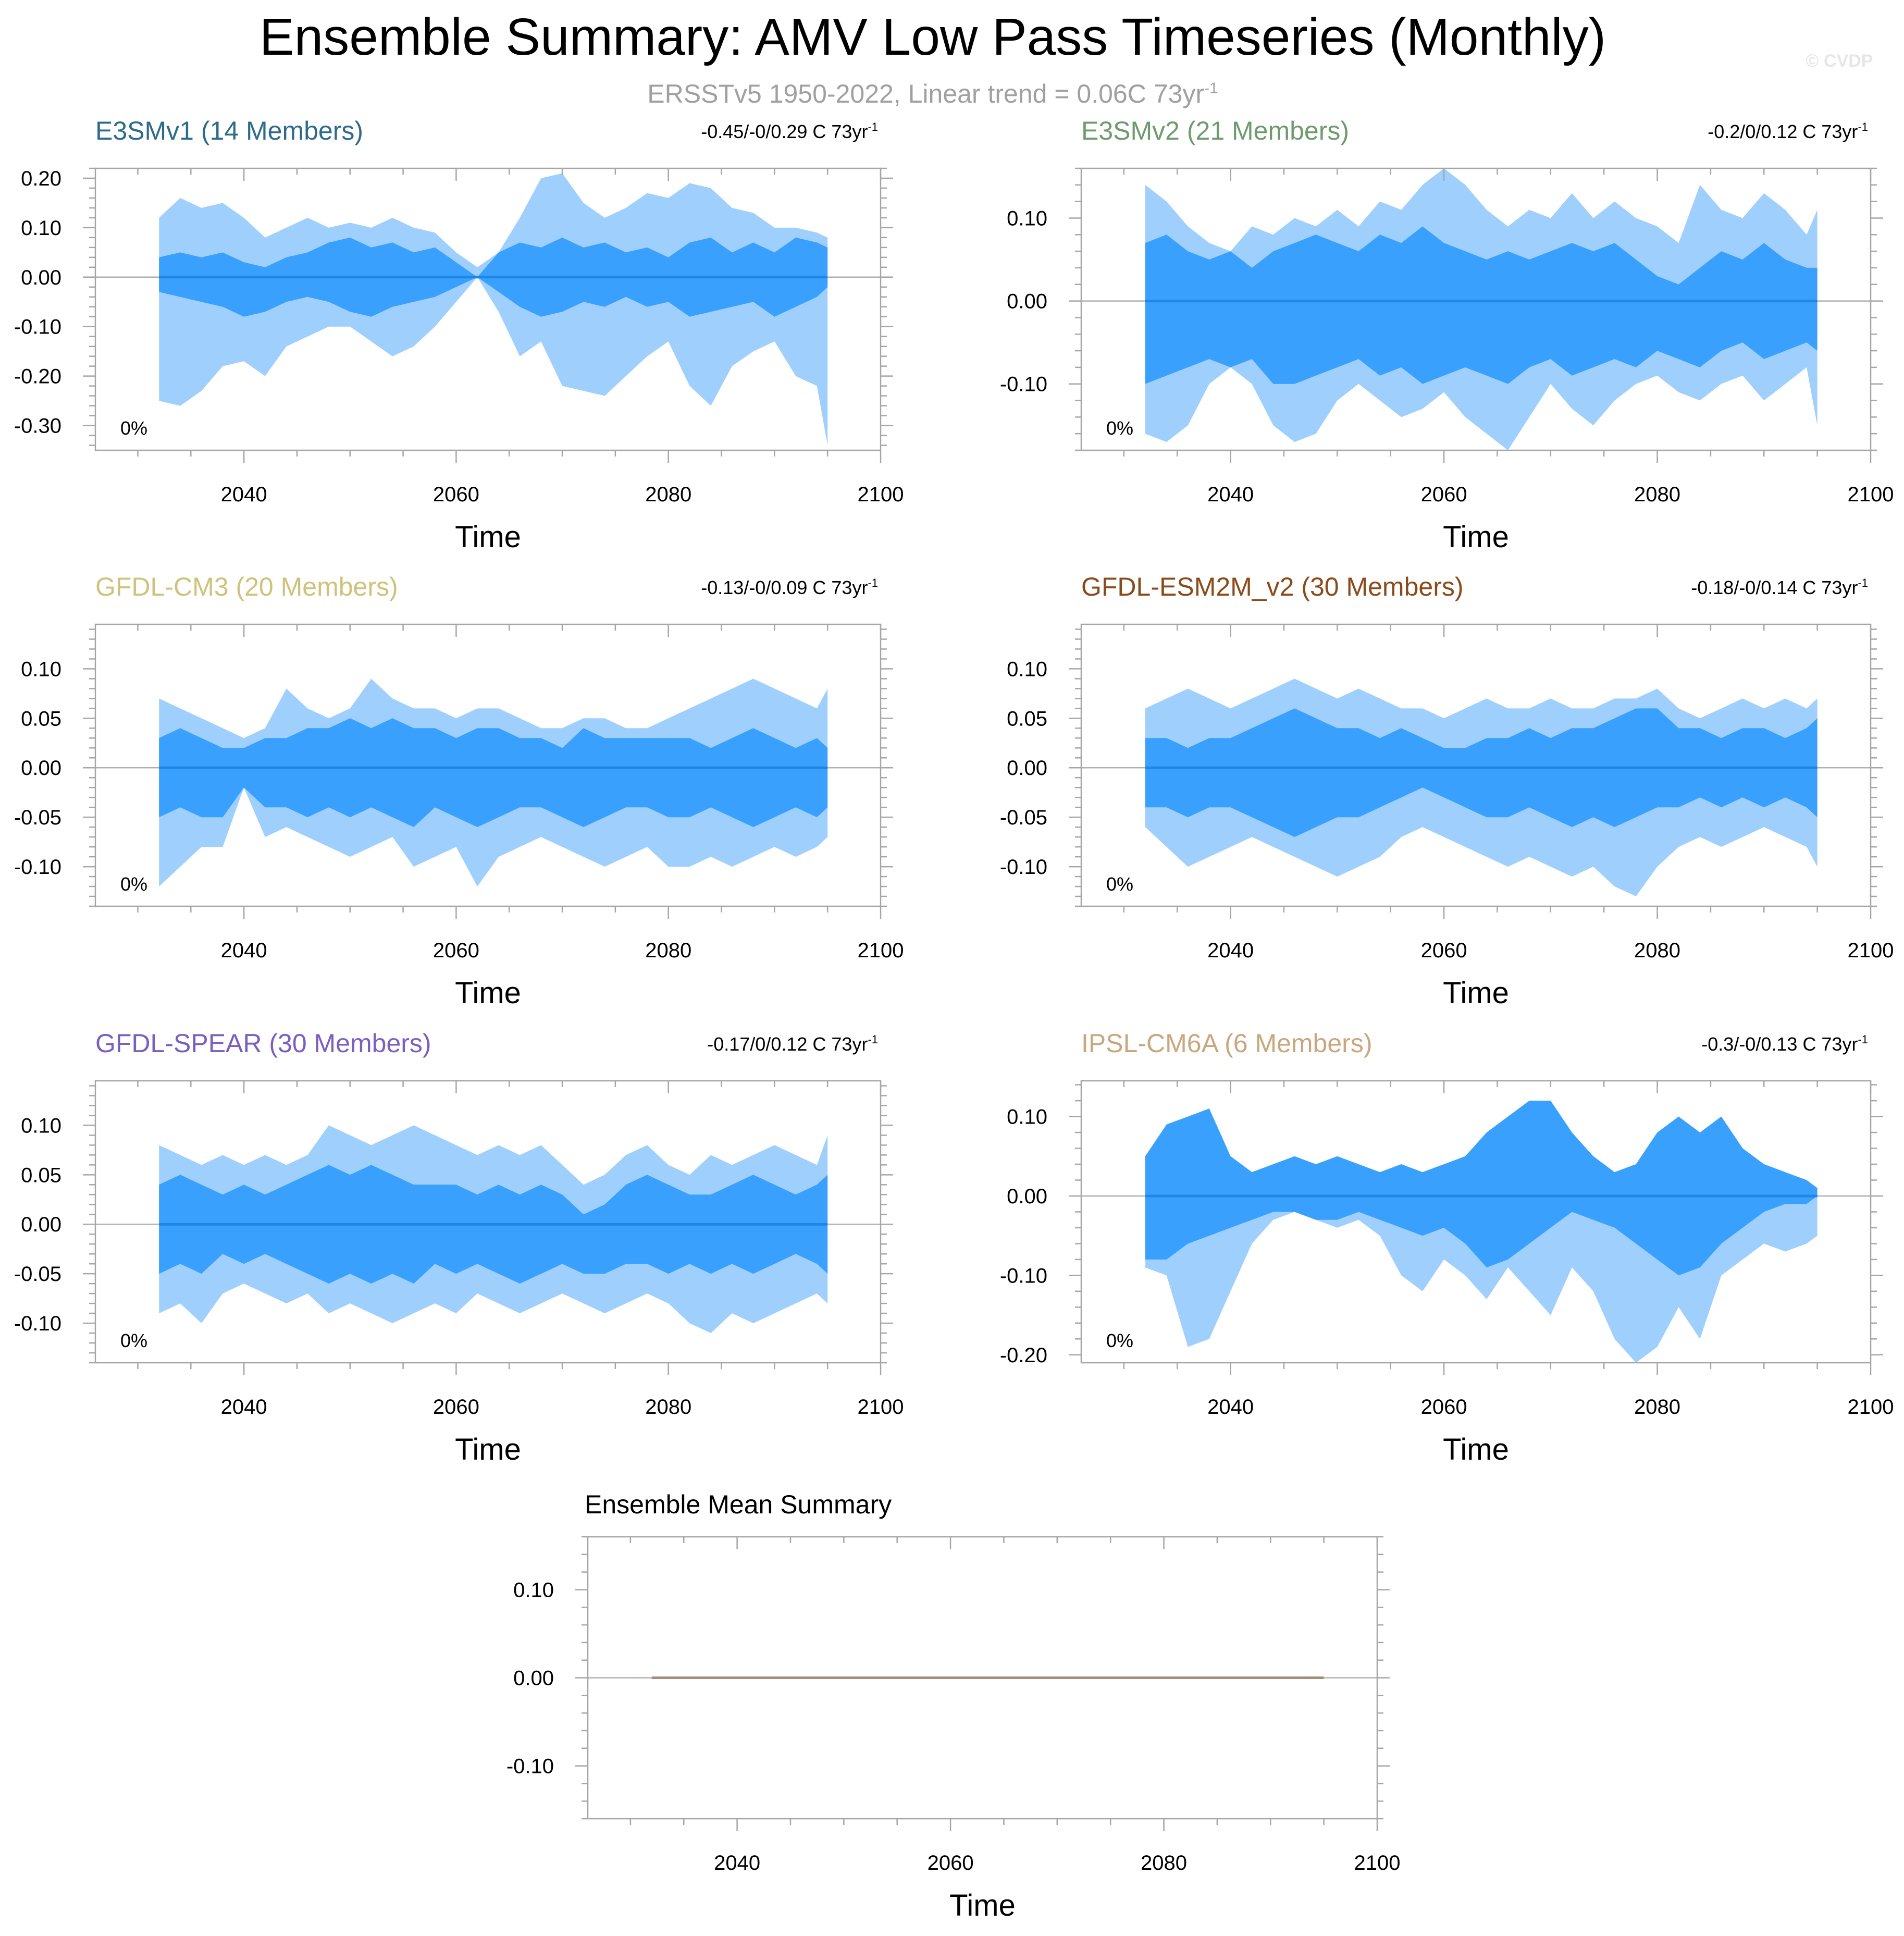  Describe the element at coordinates (263, 1043) in the screenshot. I see `panel-title: GFDL-SPEAR (30 Members)` at that location.